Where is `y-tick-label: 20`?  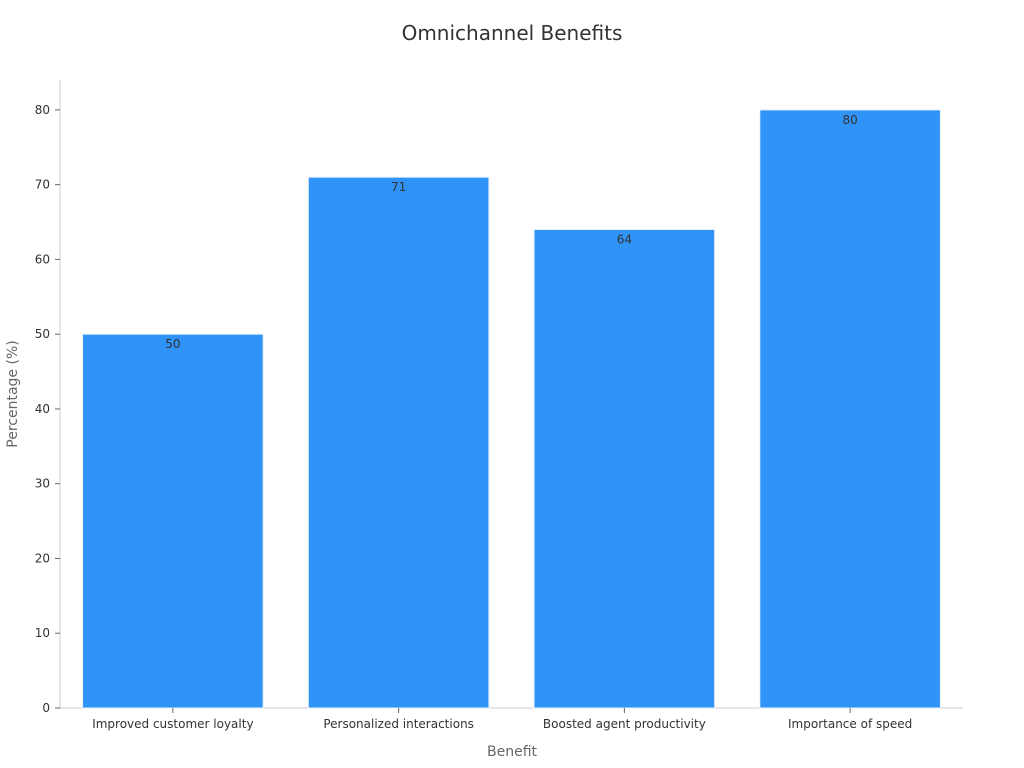 y-tick-label: 20 is located at coordinates (42, 558).